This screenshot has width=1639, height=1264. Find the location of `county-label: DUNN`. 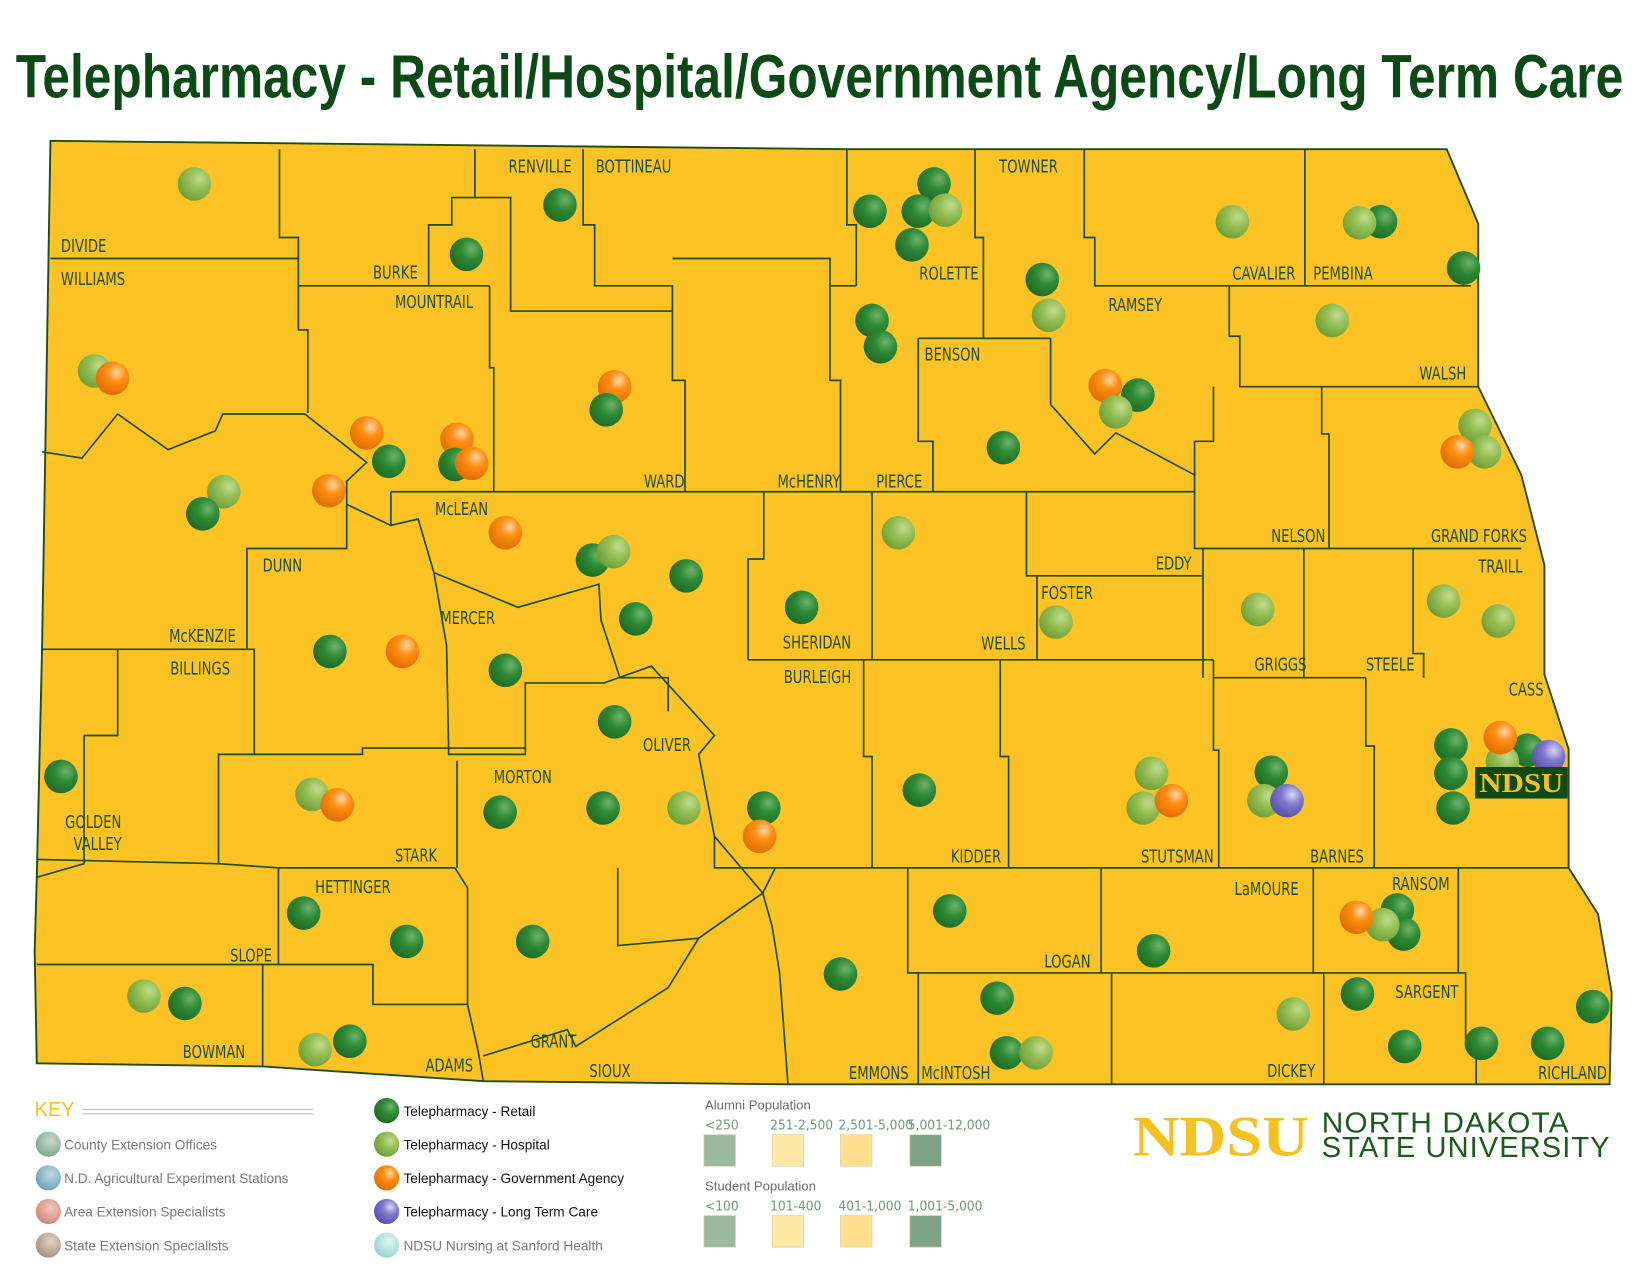

county-label: DUNN is located at coordinates (282, 565).